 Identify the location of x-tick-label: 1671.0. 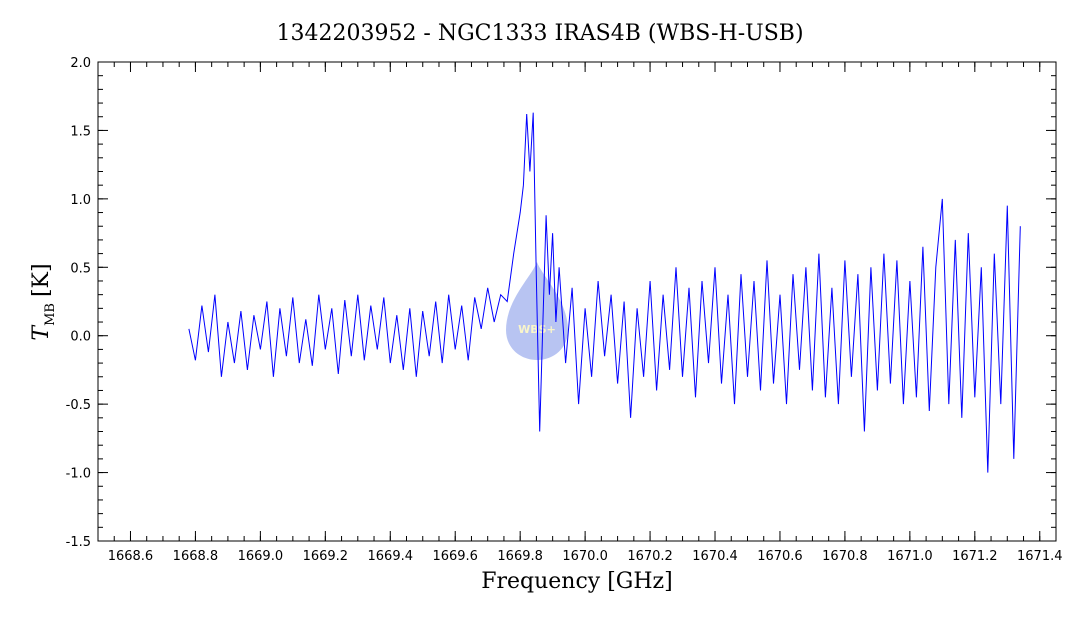
(910, 556).